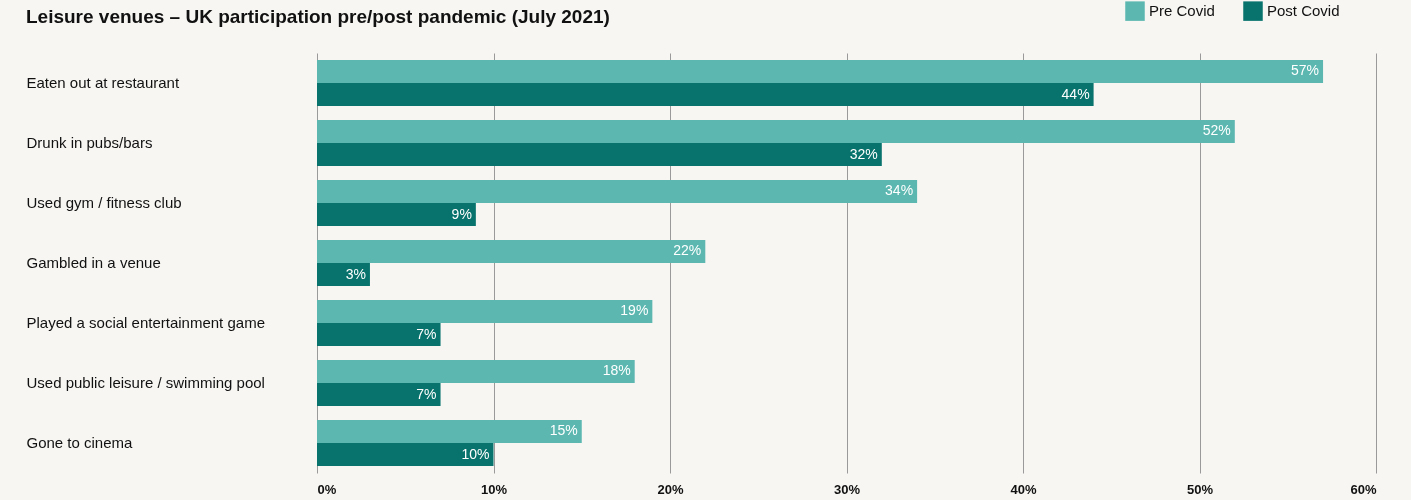 The image size is (1411, 500). I want to click on data-label: 32%, so click(863, 153).